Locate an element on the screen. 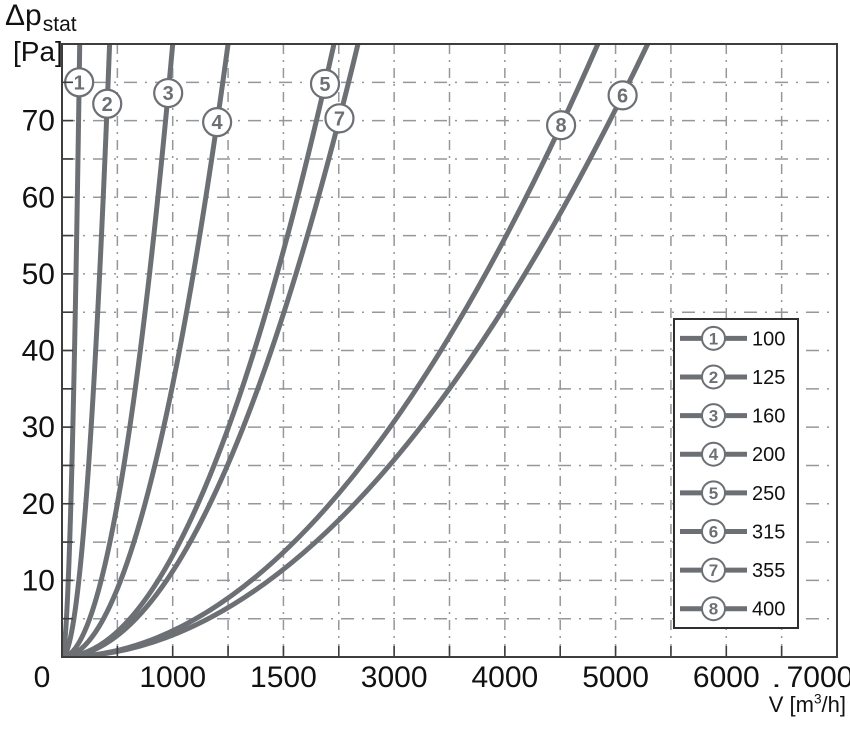  y-tick-label-70: 70 is located at coordinates (38, 121).